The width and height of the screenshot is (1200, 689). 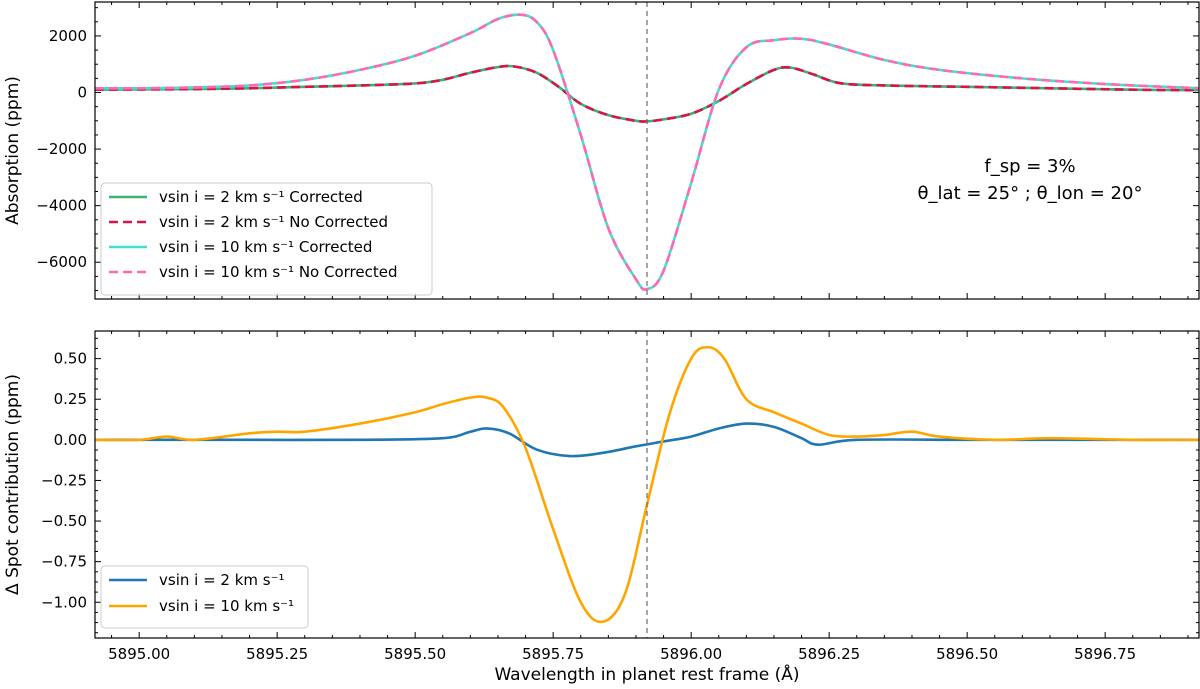 What do you see at coordinates (646, 674) in the screenshot?
I see `x-axis-label: Wavelength in planet rest frame (Å)` at bounding box center [646, 674].